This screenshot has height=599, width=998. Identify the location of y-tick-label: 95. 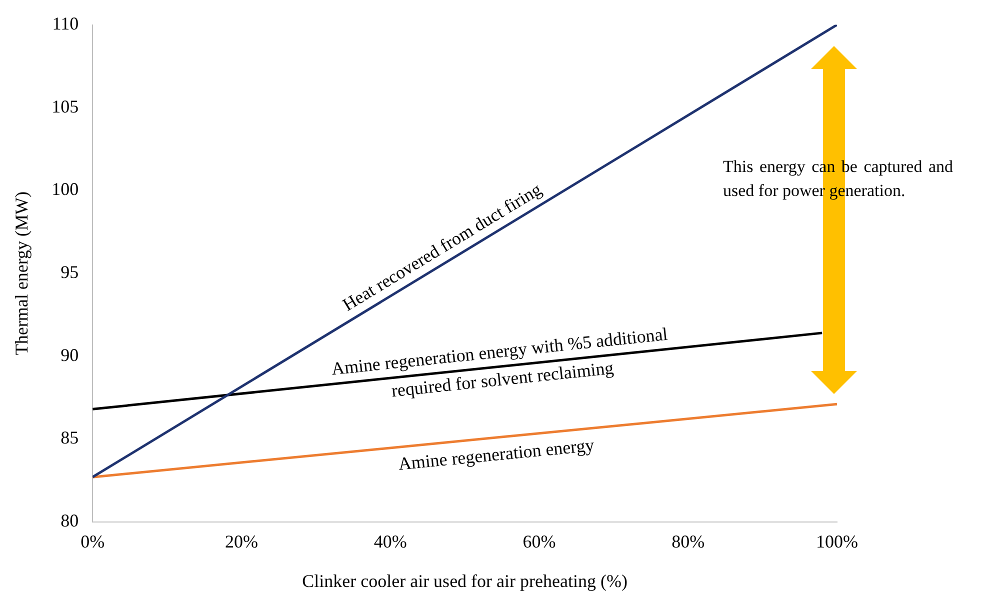
(69, 272).